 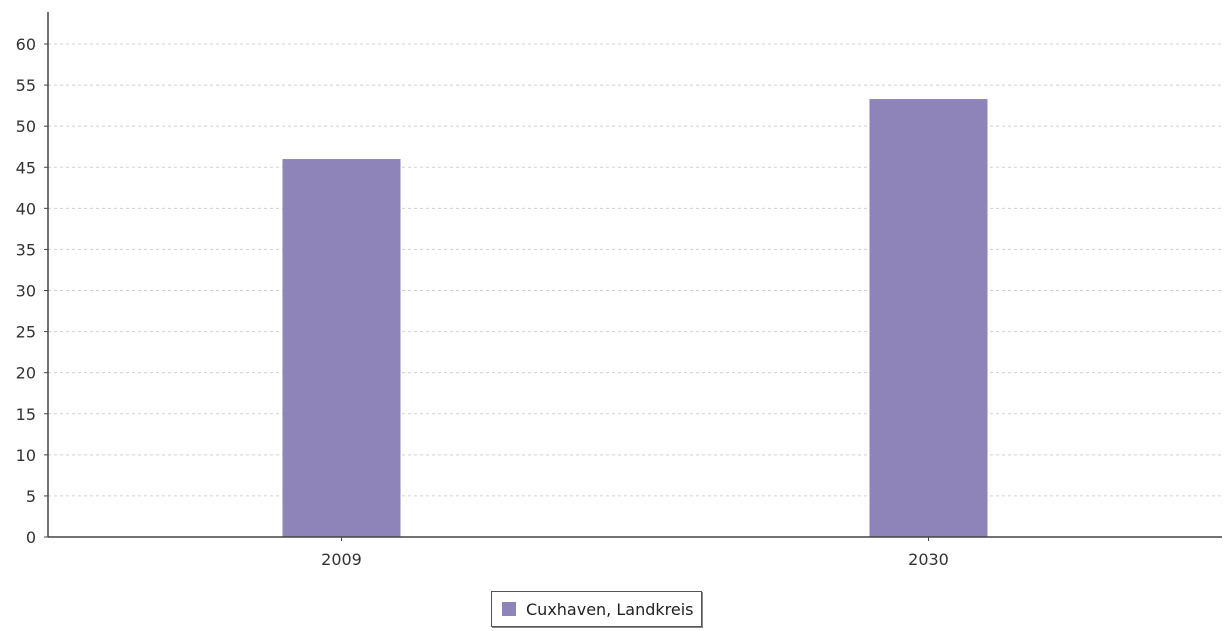 What do you see at coordinates (26, 208) in the screenshot?
I see `y-tick-label: 40` at bounding box center [26, 208].